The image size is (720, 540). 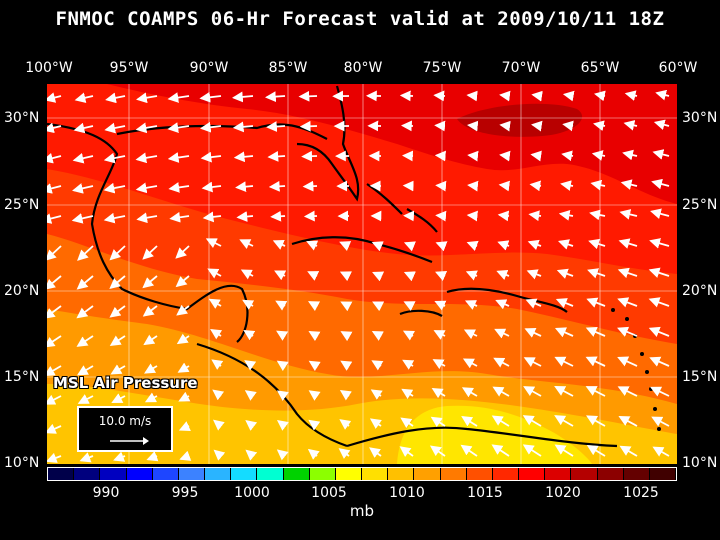 I want to click on colorbar-tick: 995, so click(x=185, y=493).